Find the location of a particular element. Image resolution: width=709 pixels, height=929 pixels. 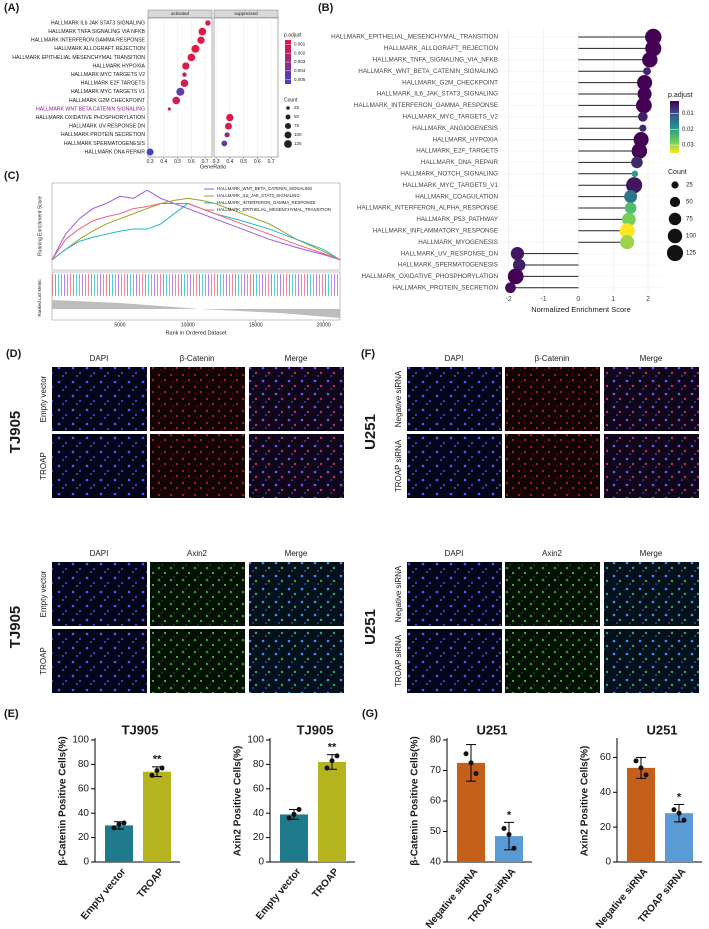

panel-label: (F) is located at coordinates (368, 354).